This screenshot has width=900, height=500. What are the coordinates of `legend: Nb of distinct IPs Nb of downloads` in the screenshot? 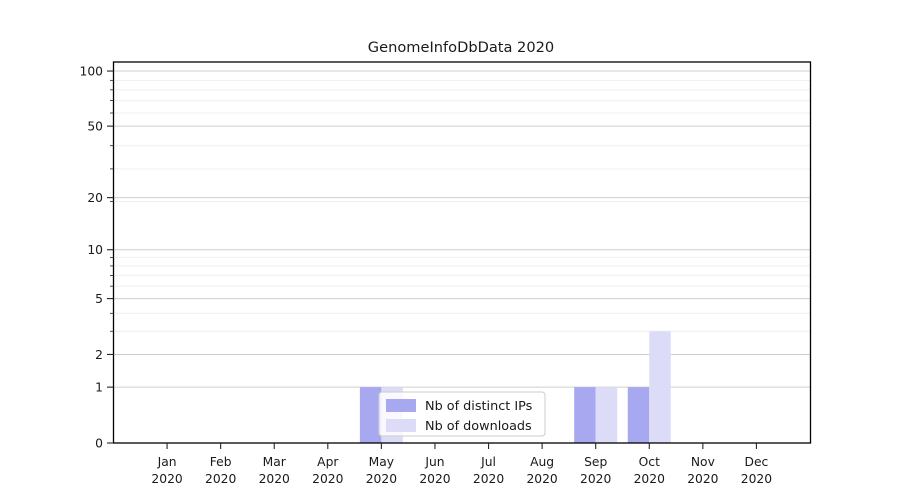 It's located at (462, 414).